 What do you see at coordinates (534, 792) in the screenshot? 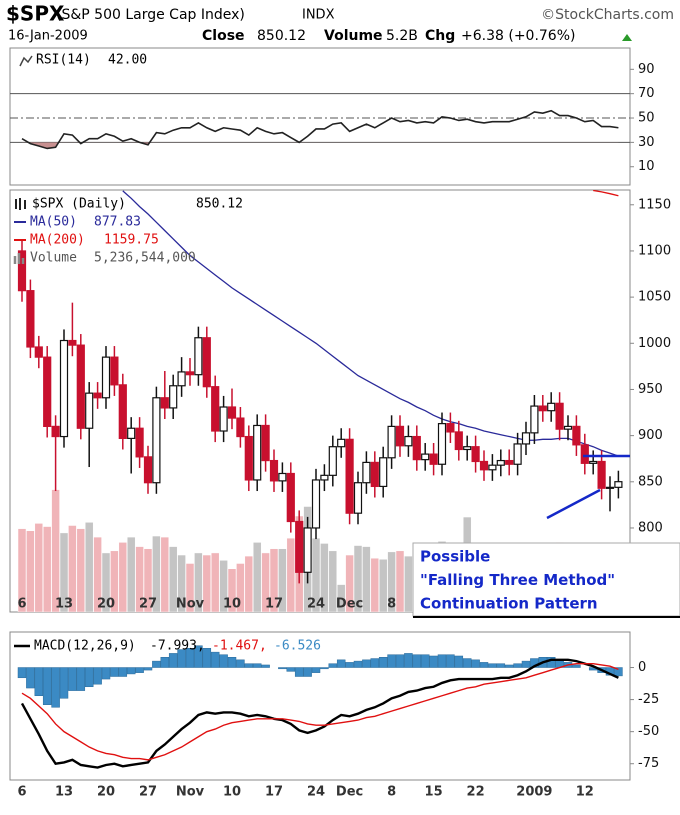
I see `x-tick-label: 2009` at bounding box center [534, 792].